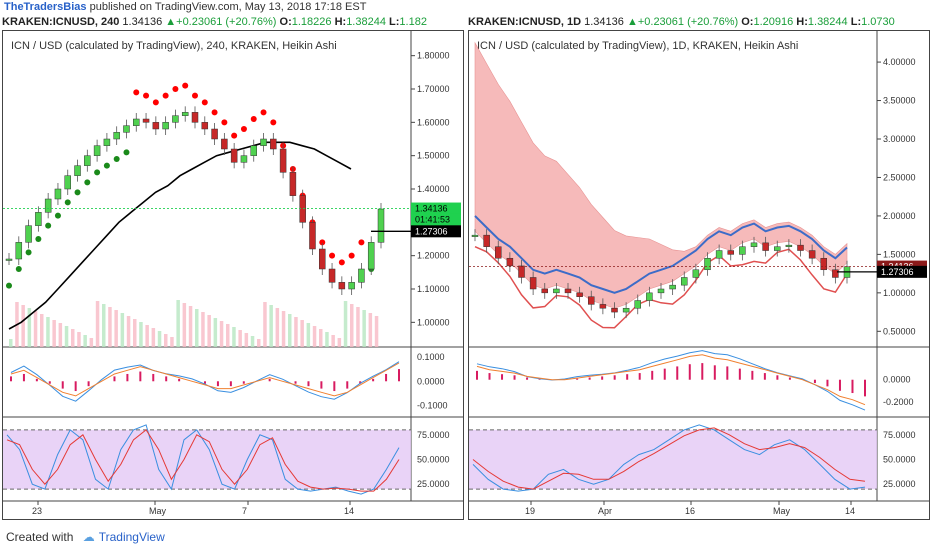  What do you see at coordinates (899, 101) in the screenshot?
I see `price-axis-label: 3.50000` at bounding box center [899, 101].